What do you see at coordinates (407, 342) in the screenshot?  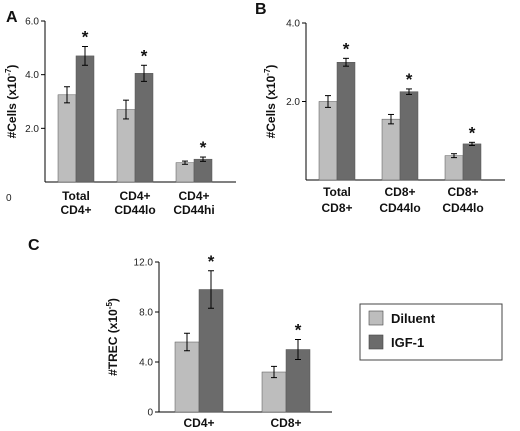 I see `legend-label: IGF-1` at bounding box center [407, 342].